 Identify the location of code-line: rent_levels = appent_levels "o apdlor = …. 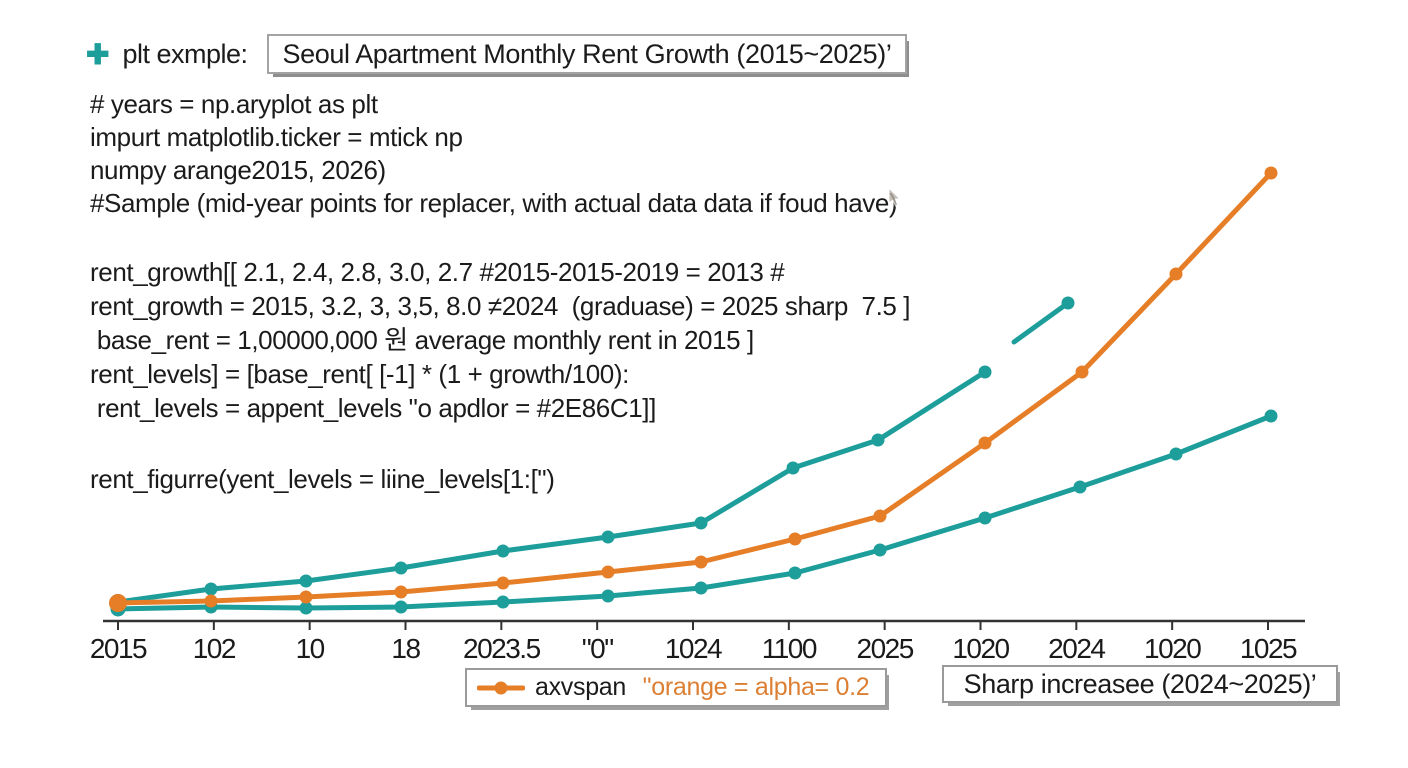
(373, 408).